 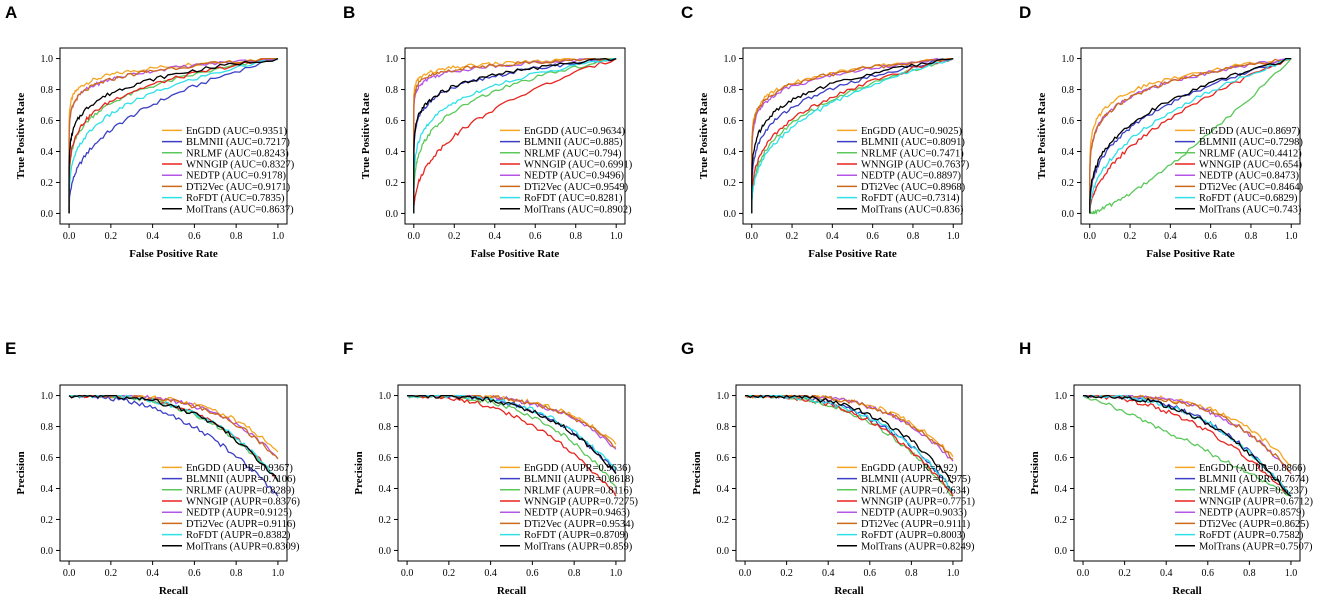 I want to click on legend-label: NEDTP (AUC=0.9178), so click(x=236, y=176).